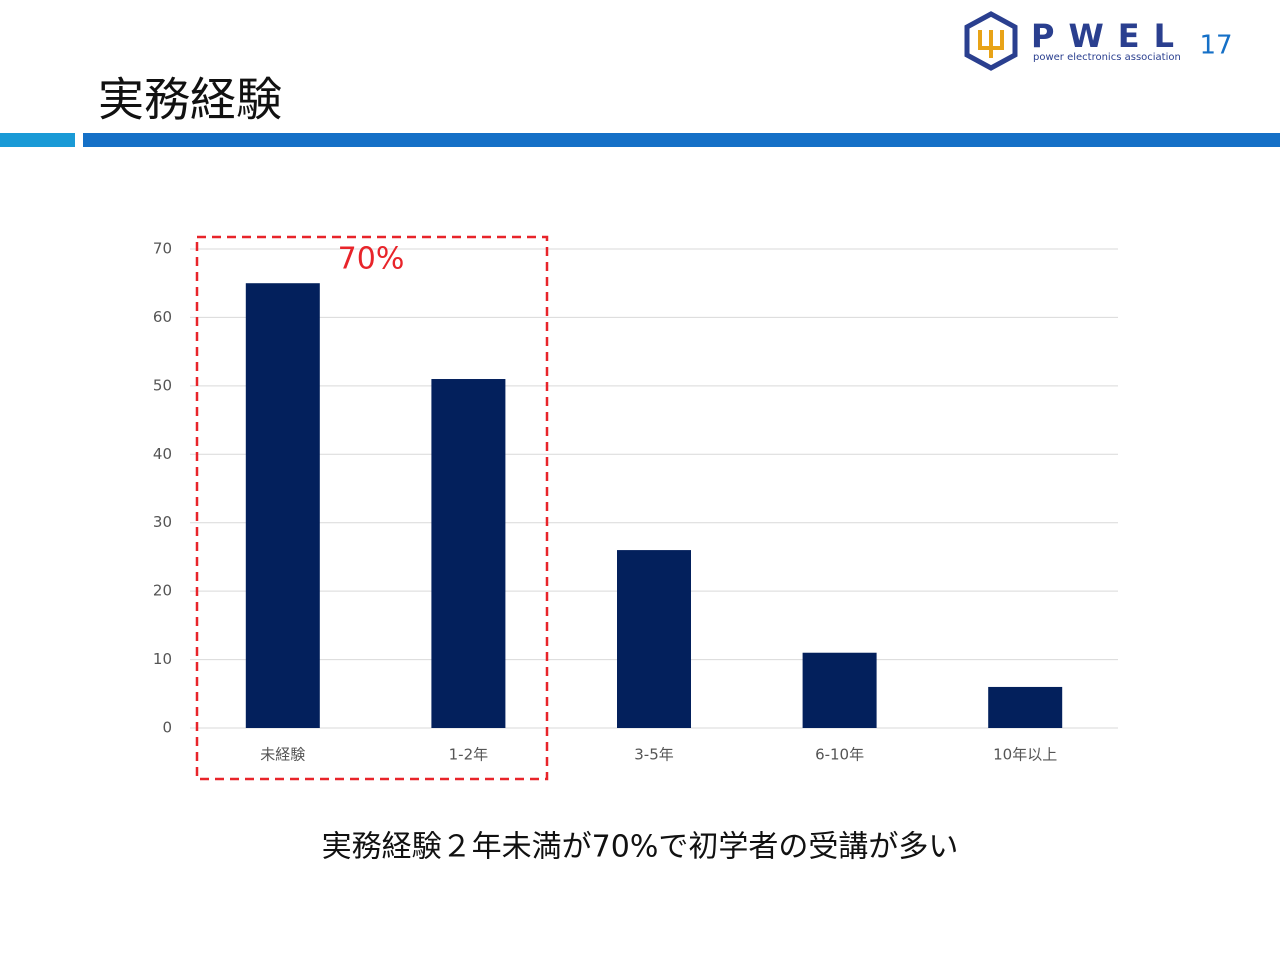 The height and width of the screenshot is (957, 1280). I want to click on x-tick-label: 6-10年, so click(839, 755).